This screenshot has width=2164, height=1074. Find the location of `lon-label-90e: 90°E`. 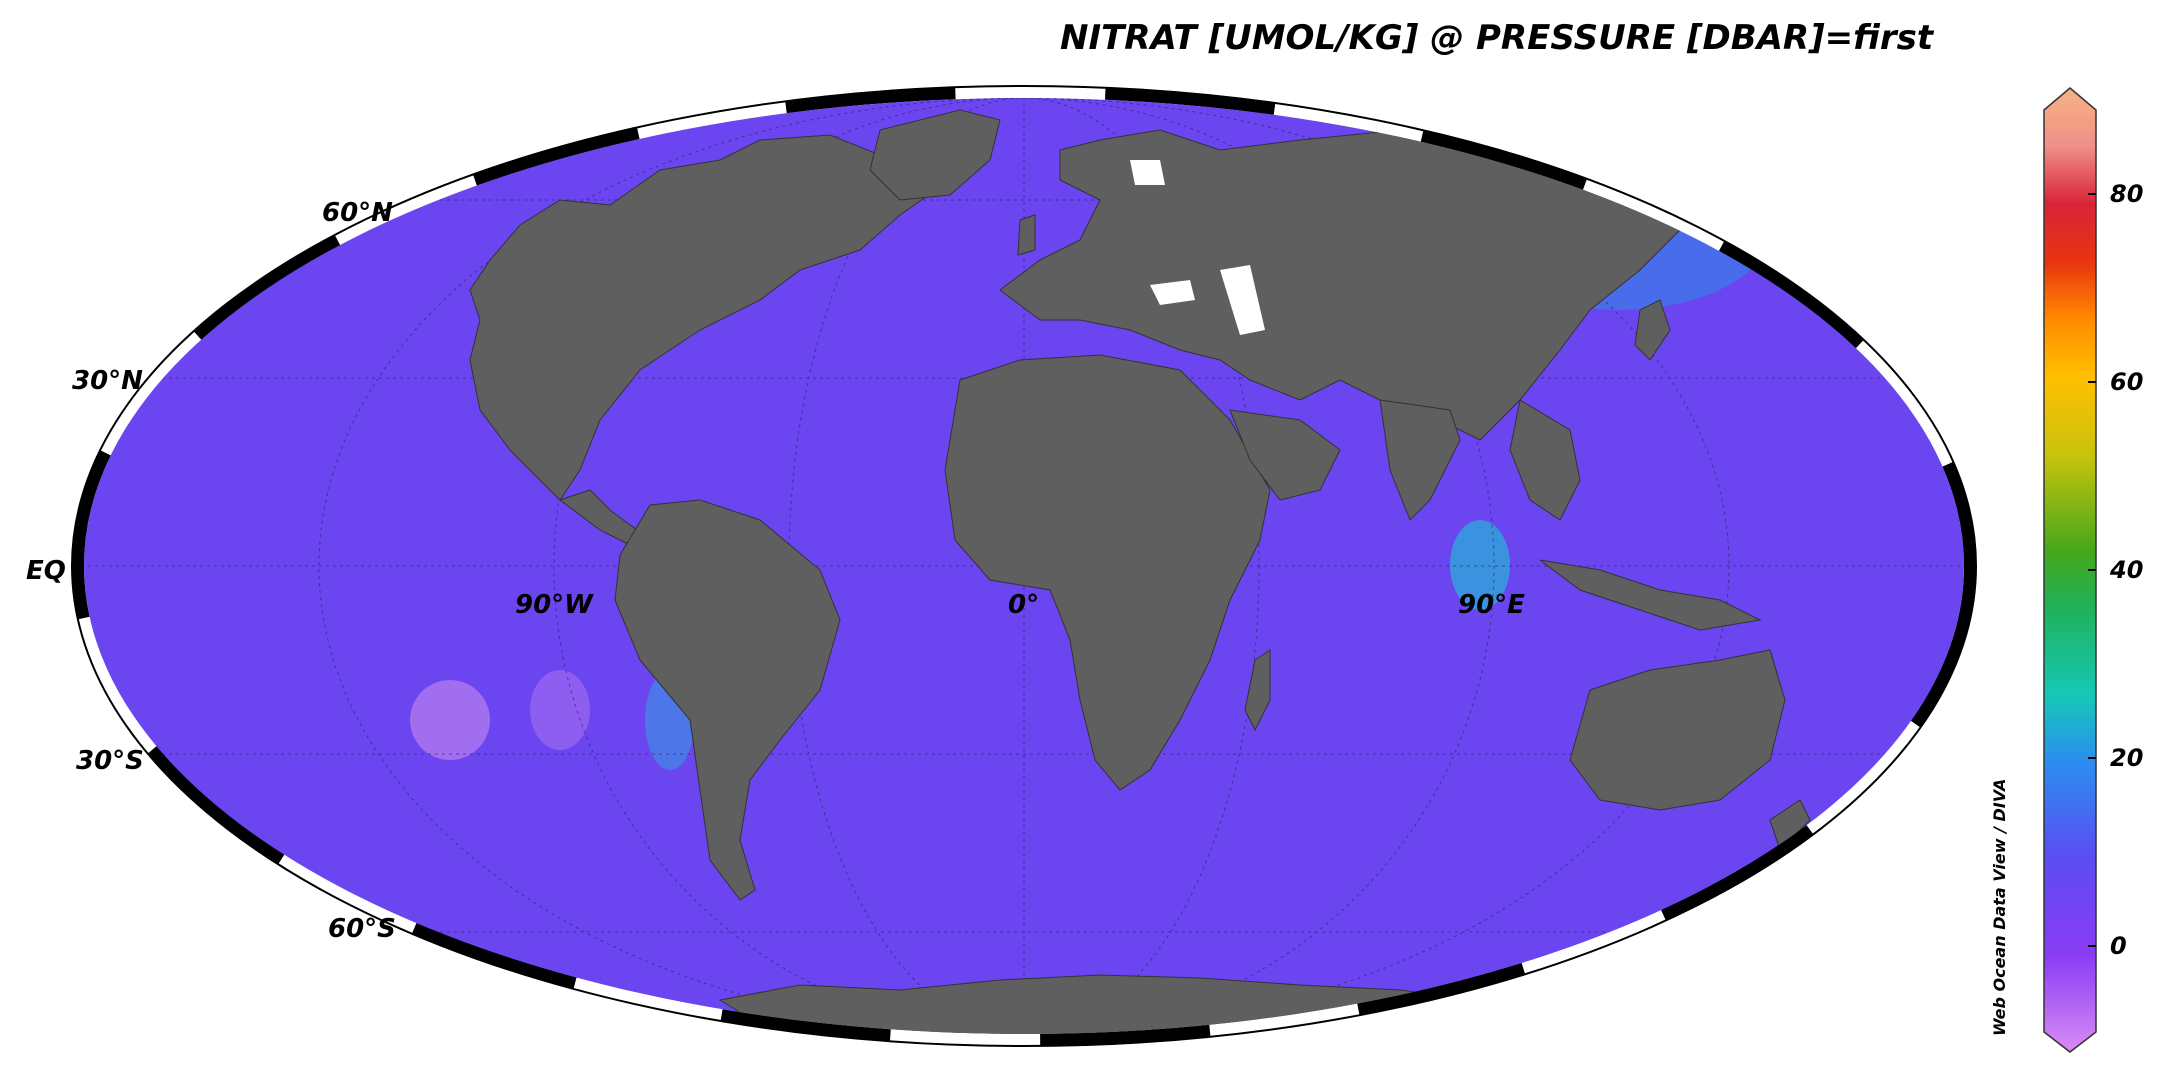

lon-label-90e: 90°E is located at coordinates (1491, 605).